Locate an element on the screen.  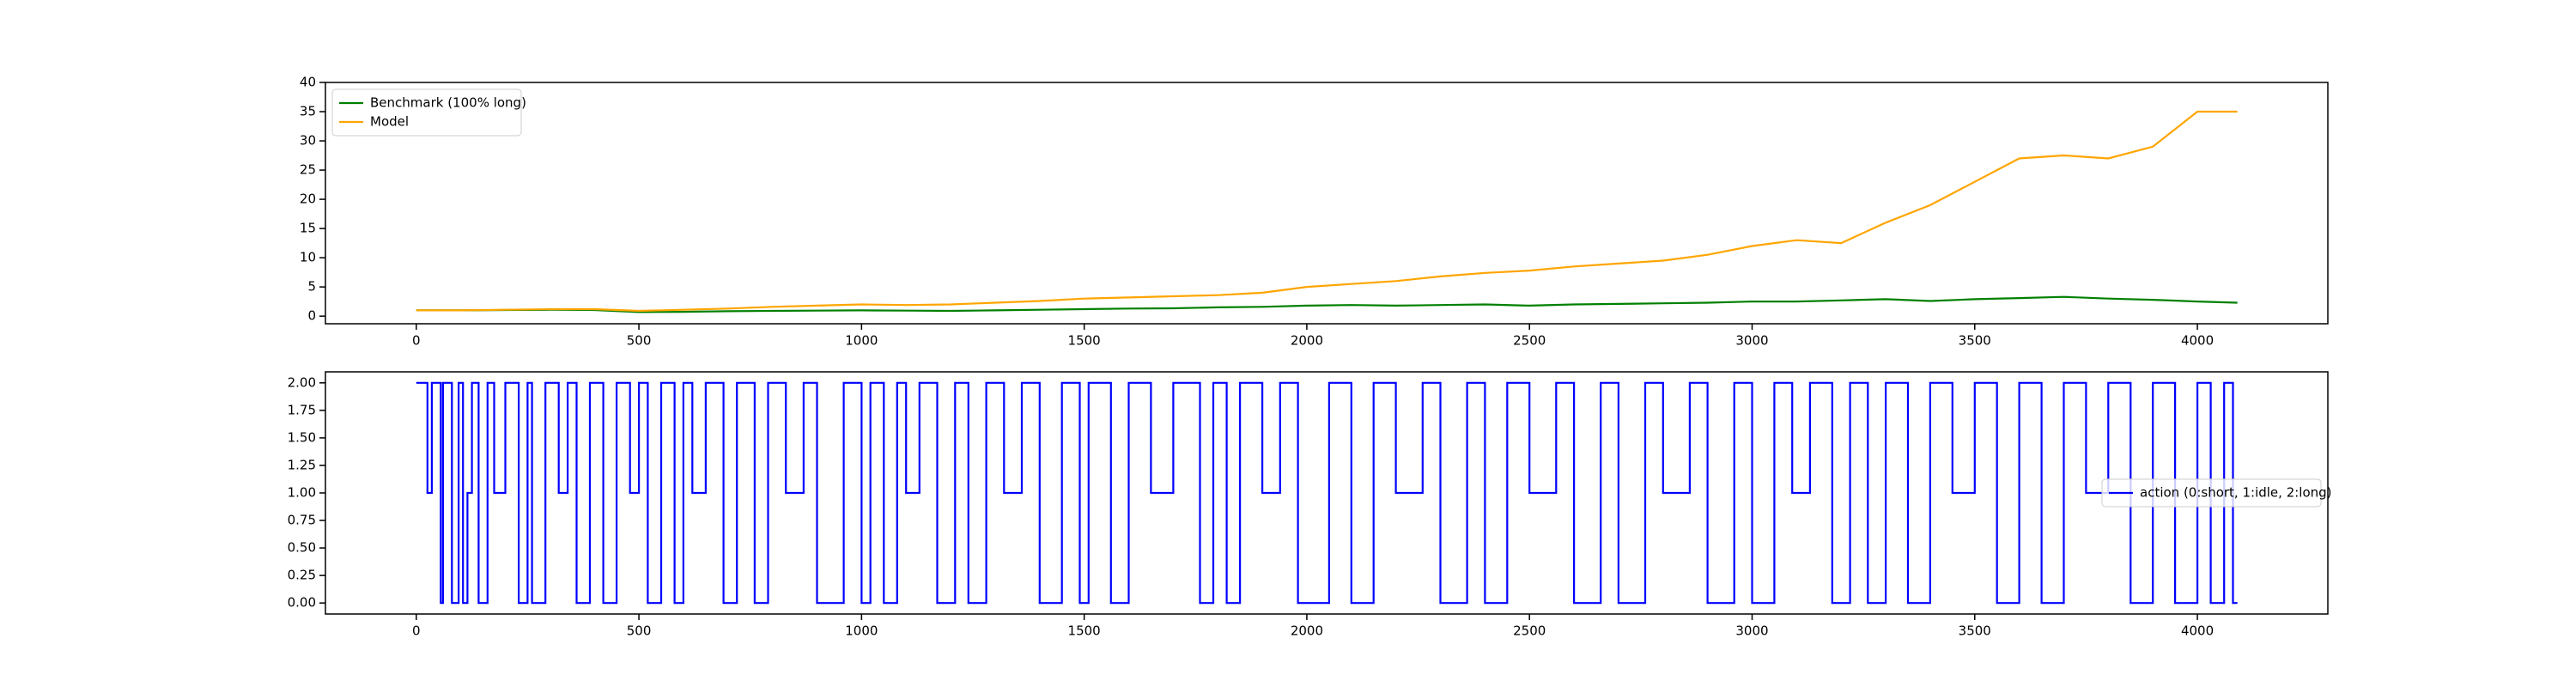
y-tick-label: 0.00 is located at coordinates (302, 603).